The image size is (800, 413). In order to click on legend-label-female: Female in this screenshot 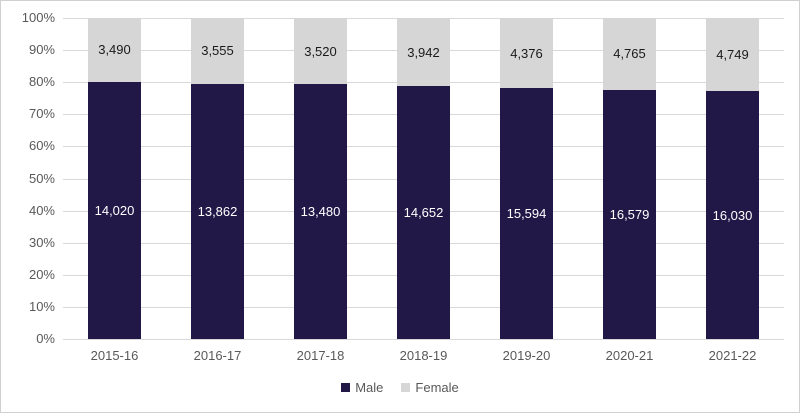, I will do `click(437, 387)`.